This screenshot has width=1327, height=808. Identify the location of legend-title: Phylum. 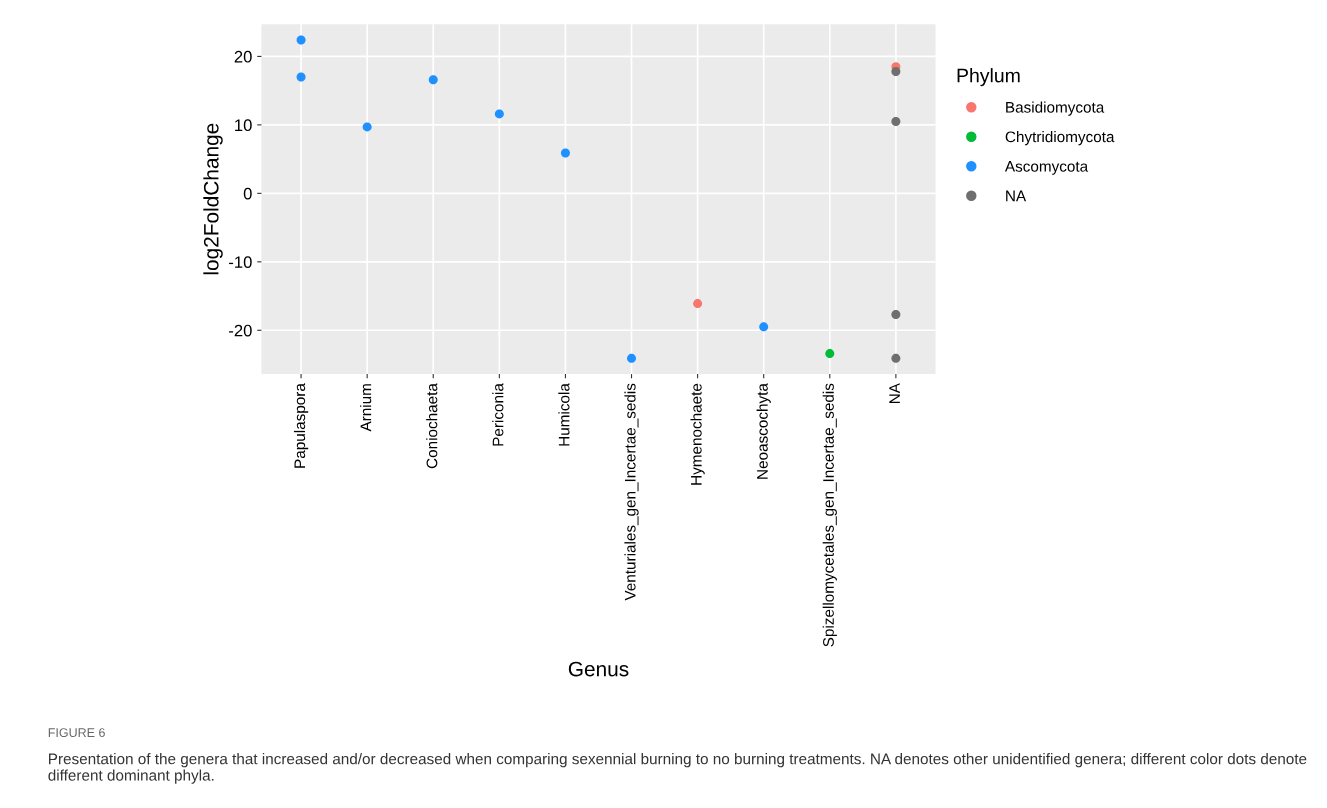
(988, 77).